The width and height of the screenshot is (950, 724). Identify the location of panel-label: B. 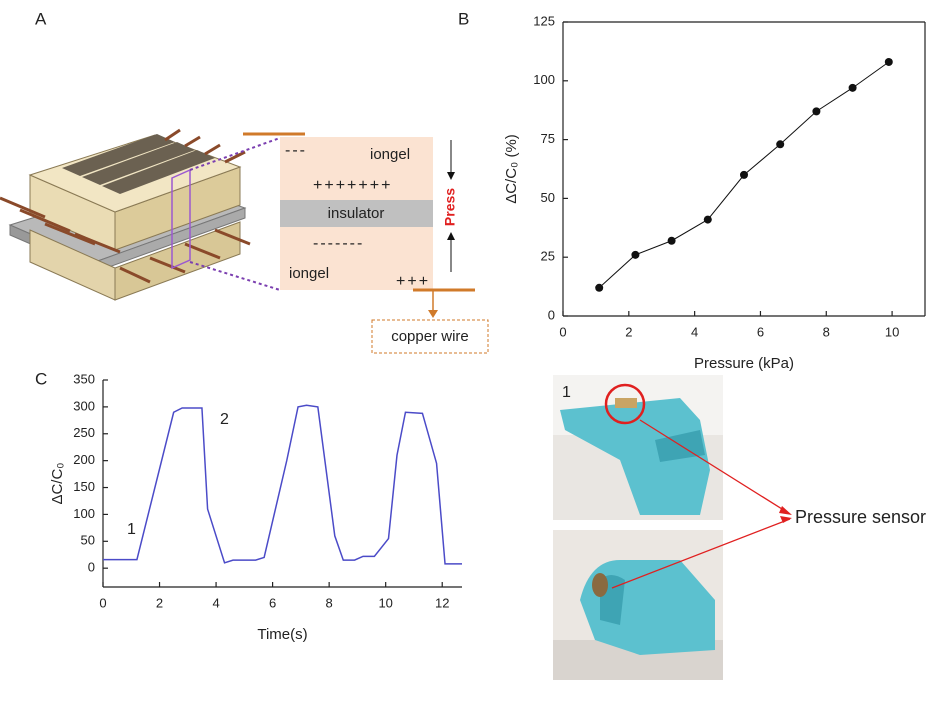
(463, 18).